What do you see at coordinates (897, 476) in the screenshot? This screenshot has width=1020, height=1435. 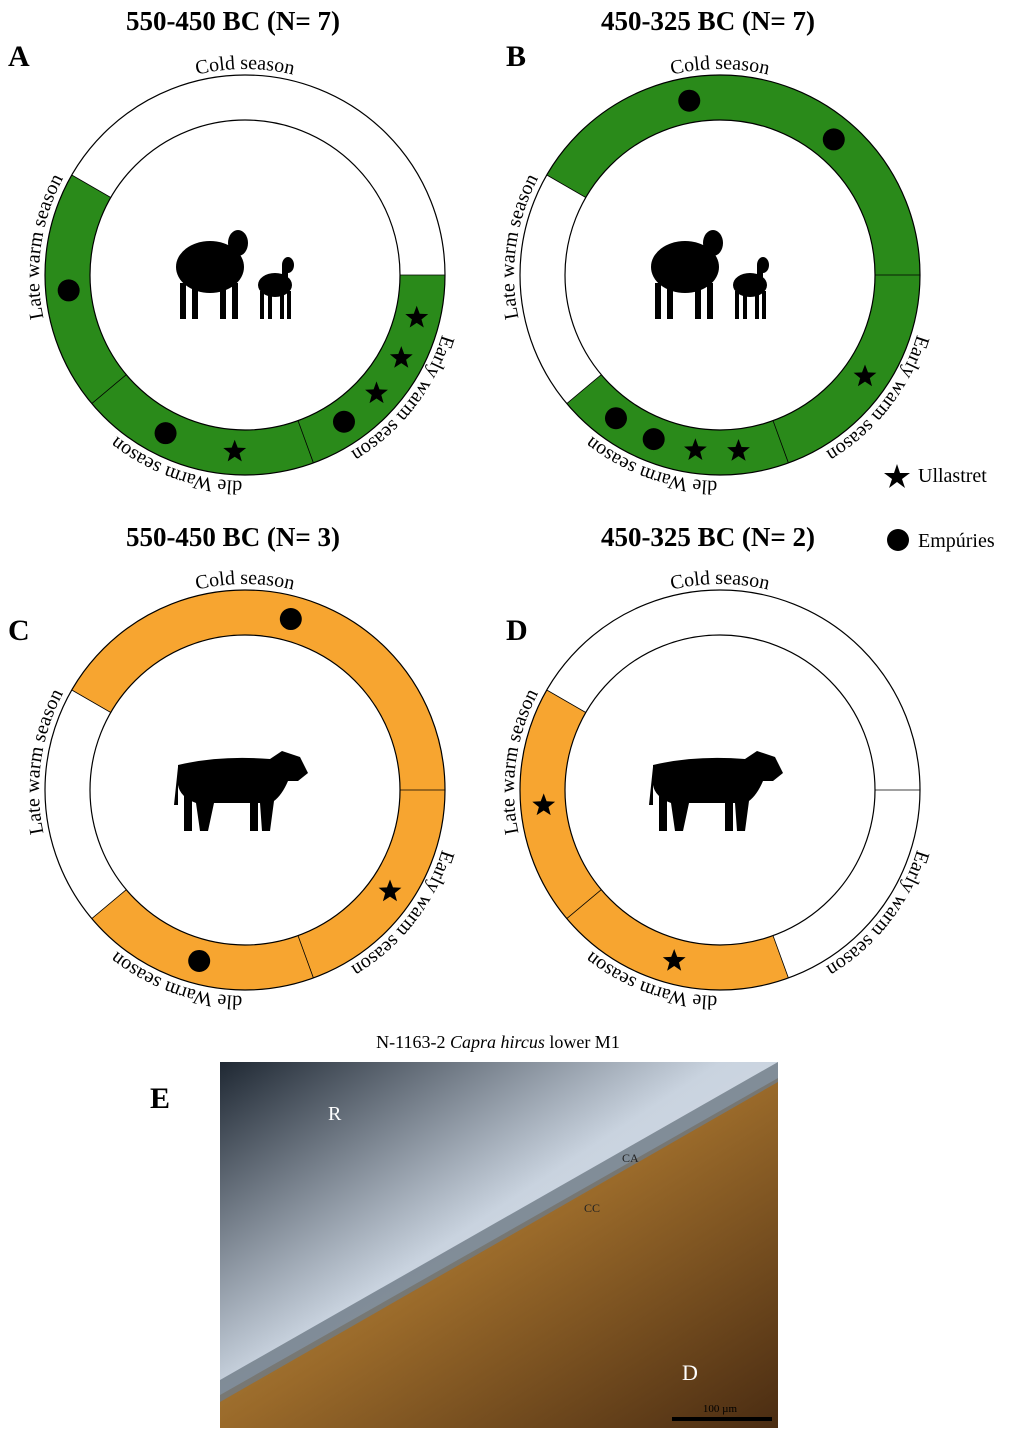 I see `legend-star` at bounding box center [897, 476].